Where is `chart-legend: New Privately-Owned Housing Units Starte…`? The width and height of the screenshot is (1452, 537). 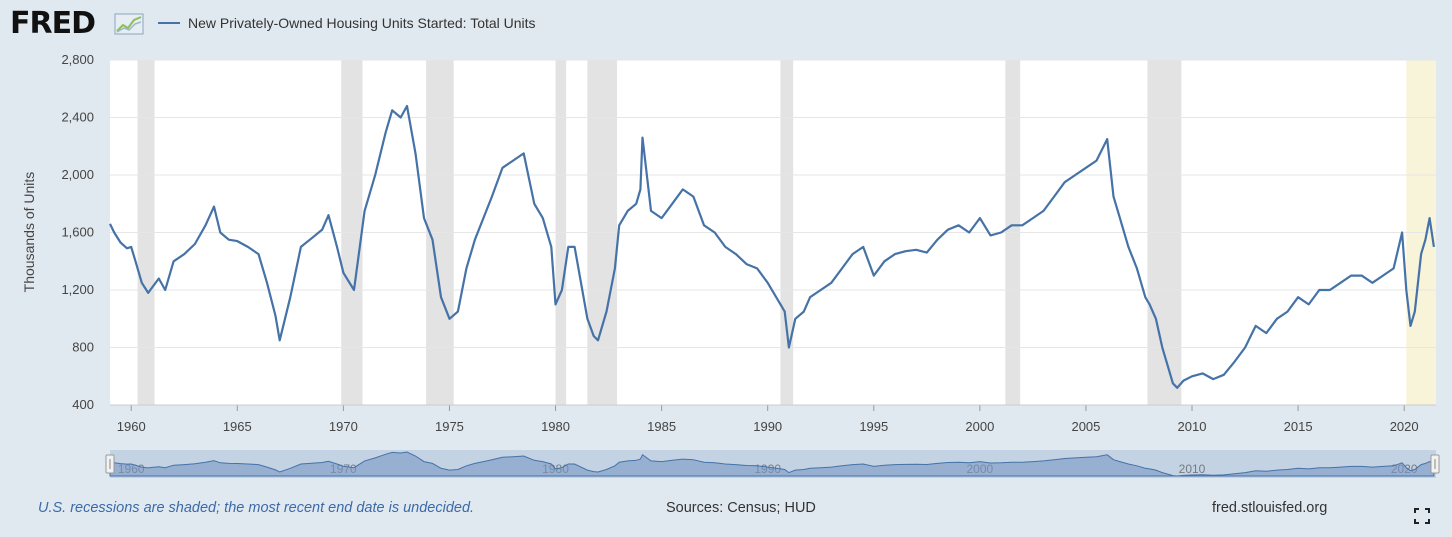
chart-legend: New Privately-Owned Housing Units Starte… is located at coordinates (347, 23).